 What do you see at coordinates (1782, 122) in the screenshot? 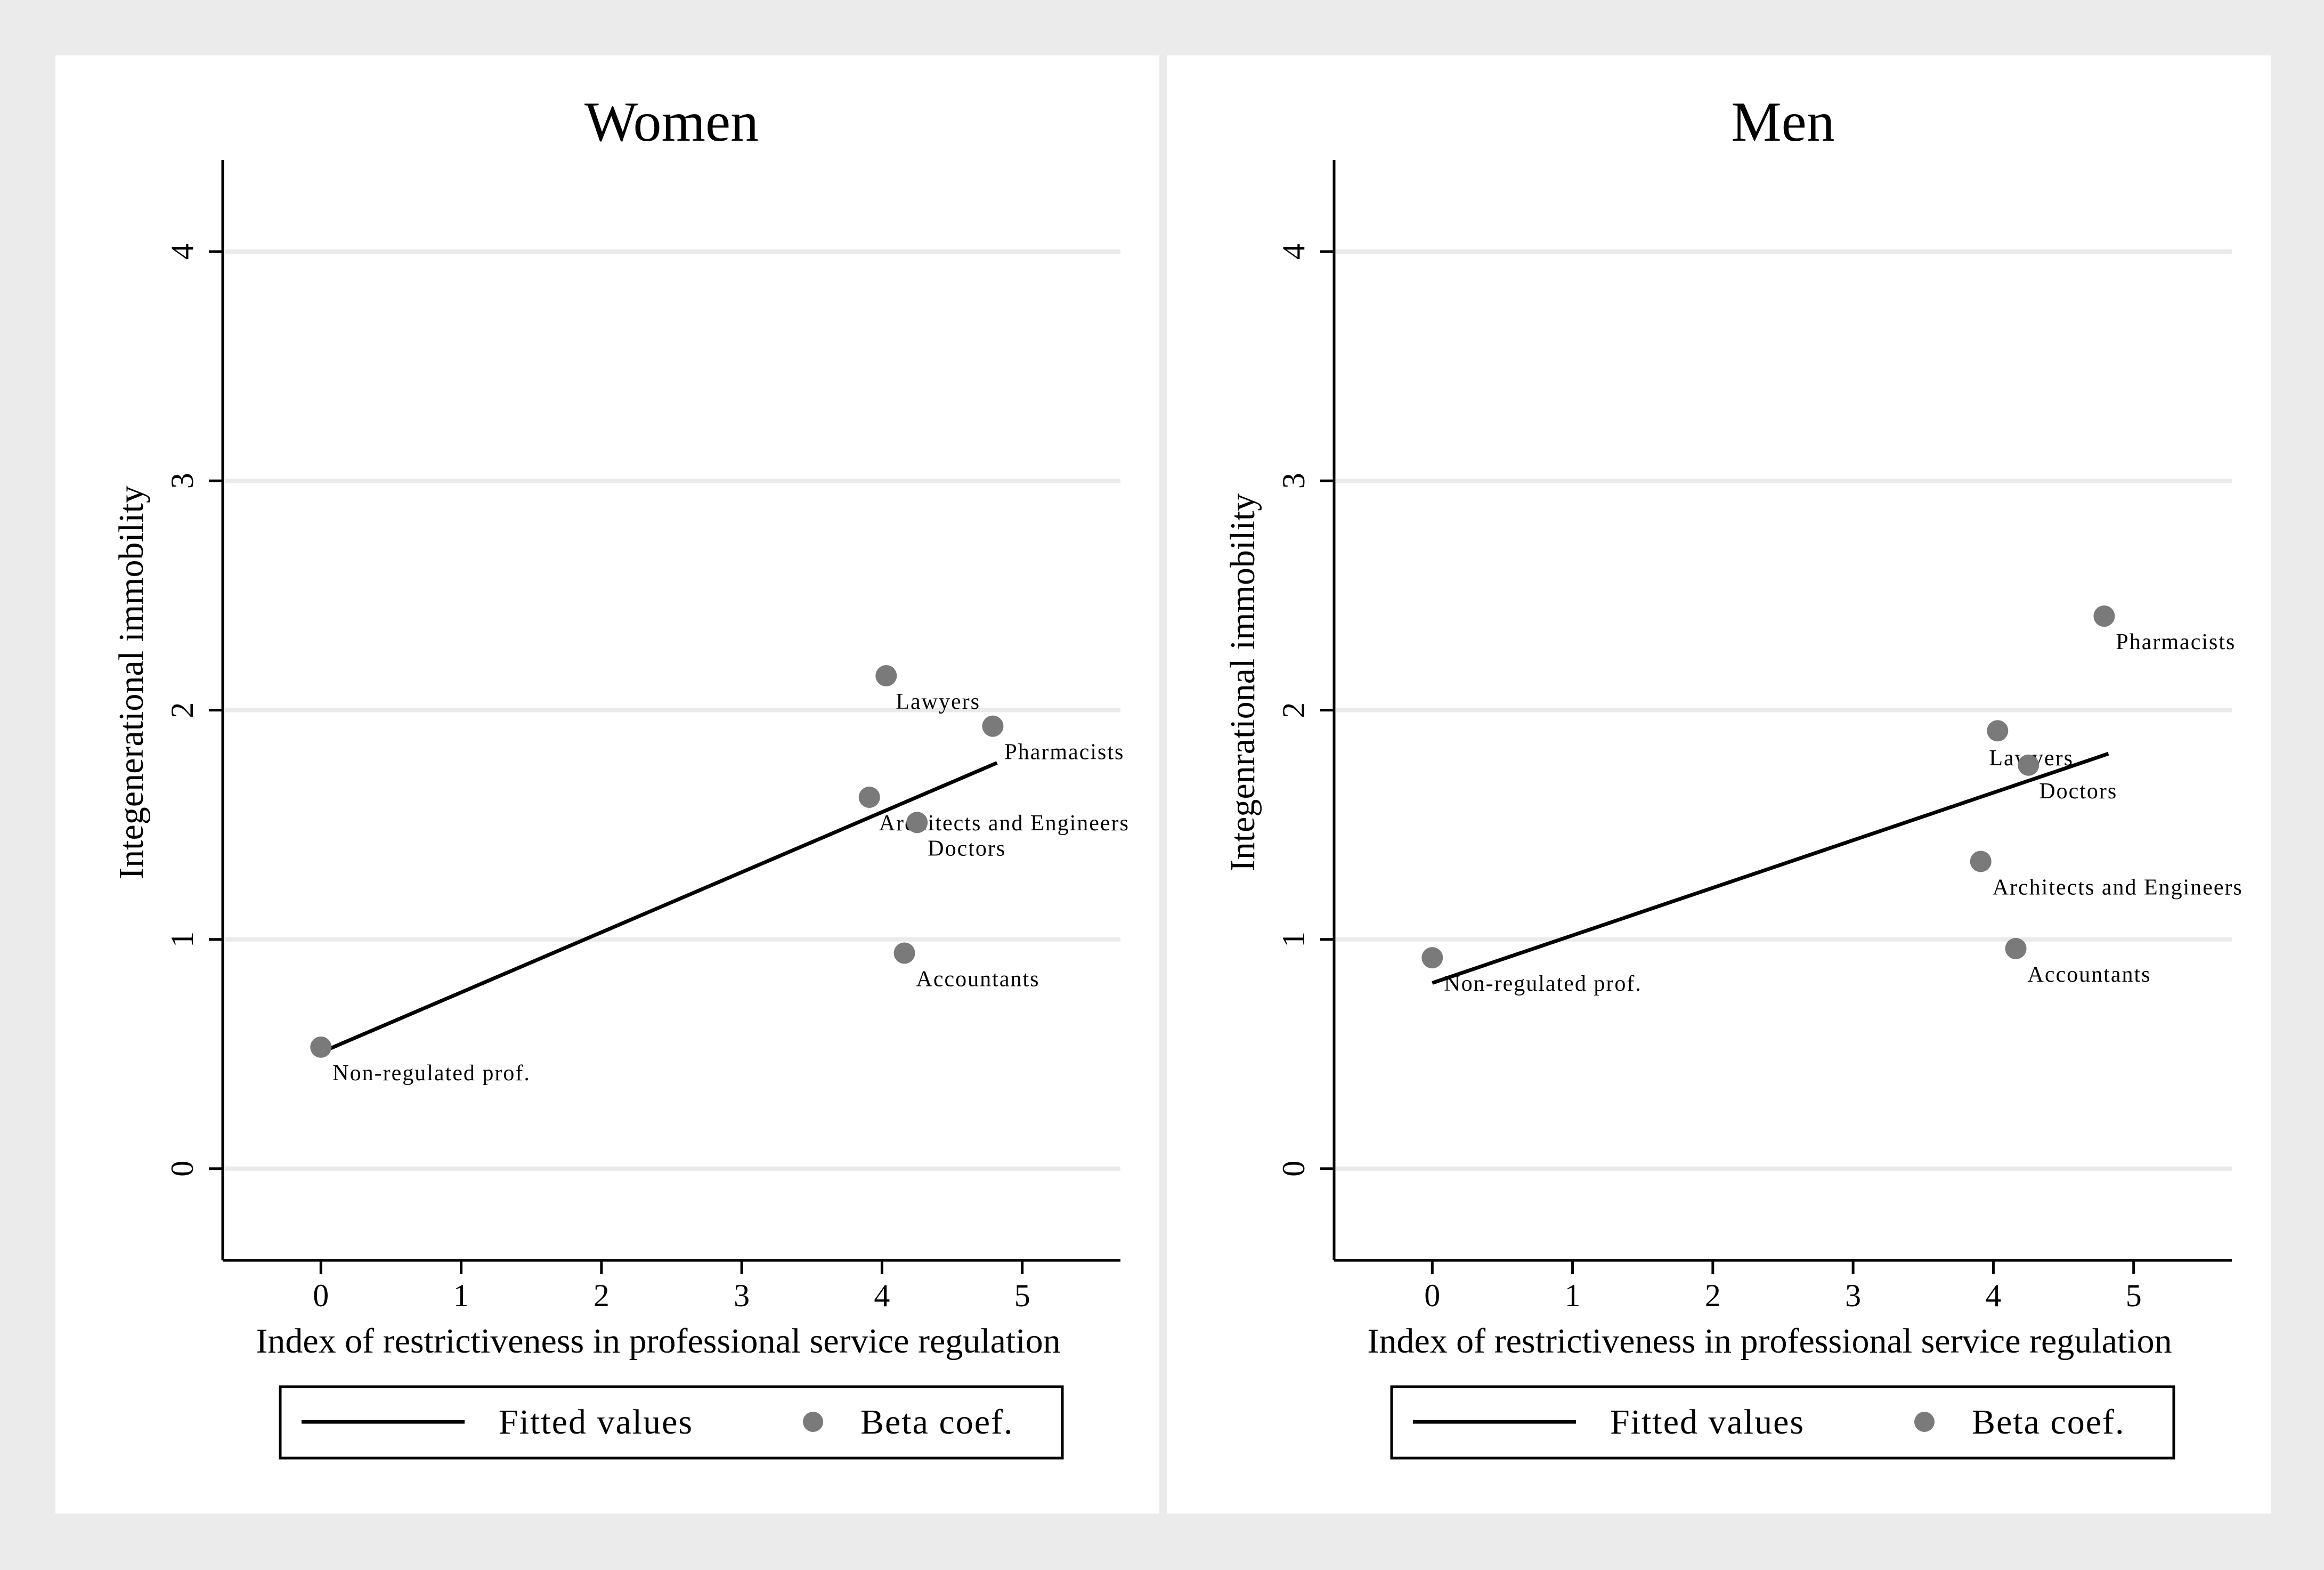
I see `chart-title: Men` at bounding box center [1782, 122].